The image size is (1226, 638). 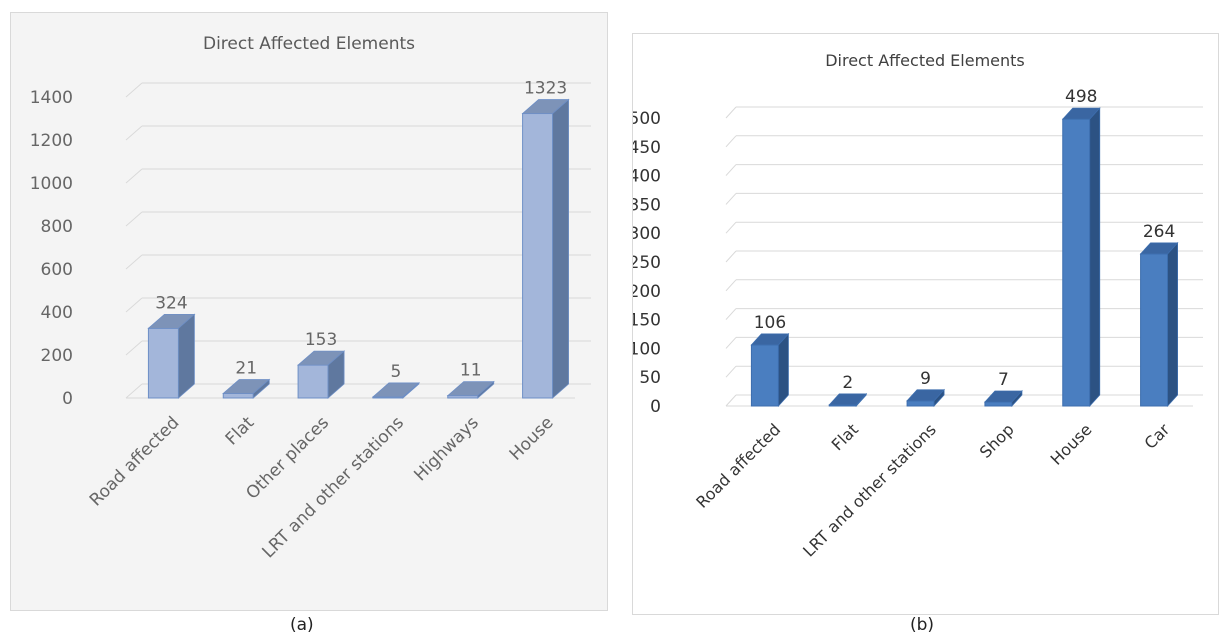 I want to click on x-category-label: Shop, so click(x=997, y=441).